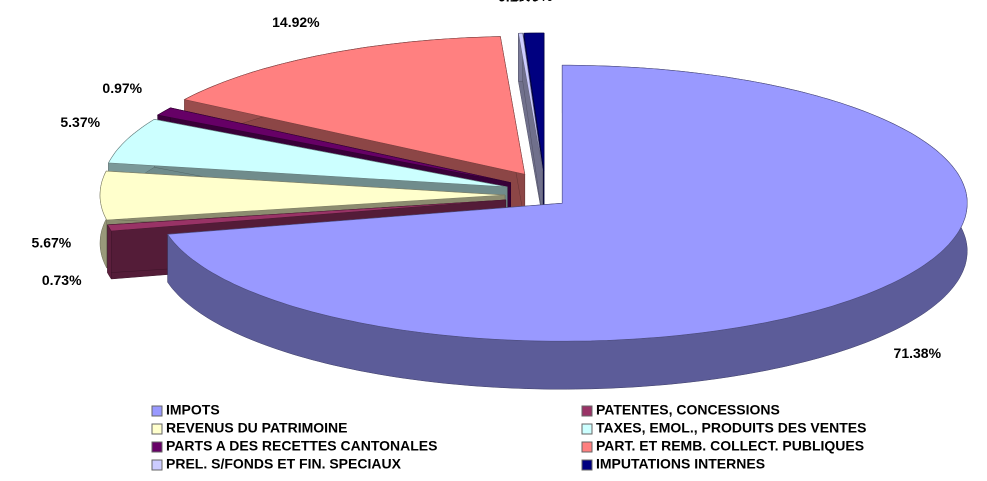 The width and height of the screenshot is (987, 481). What do you see at coordinates (680, 464) in the screenshot?
I see `legend-label: IMPUTATIONS INTERNES` at bounding box center [680, 464].